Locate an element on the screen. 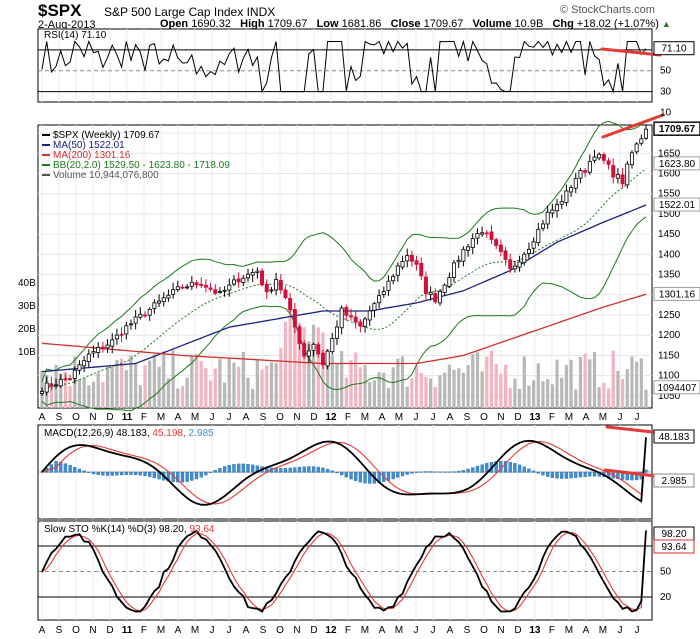 This screenshot has height=639, width=700. macd-signal-line is located at coordinates (344, 472).